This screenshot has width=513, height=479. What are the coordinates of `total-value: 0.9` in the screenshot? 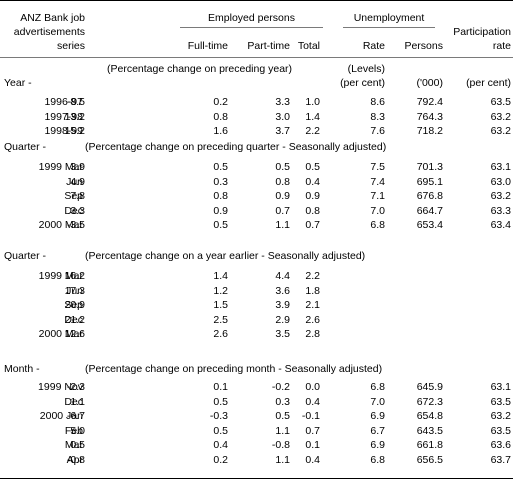 It's located at (312, 196).